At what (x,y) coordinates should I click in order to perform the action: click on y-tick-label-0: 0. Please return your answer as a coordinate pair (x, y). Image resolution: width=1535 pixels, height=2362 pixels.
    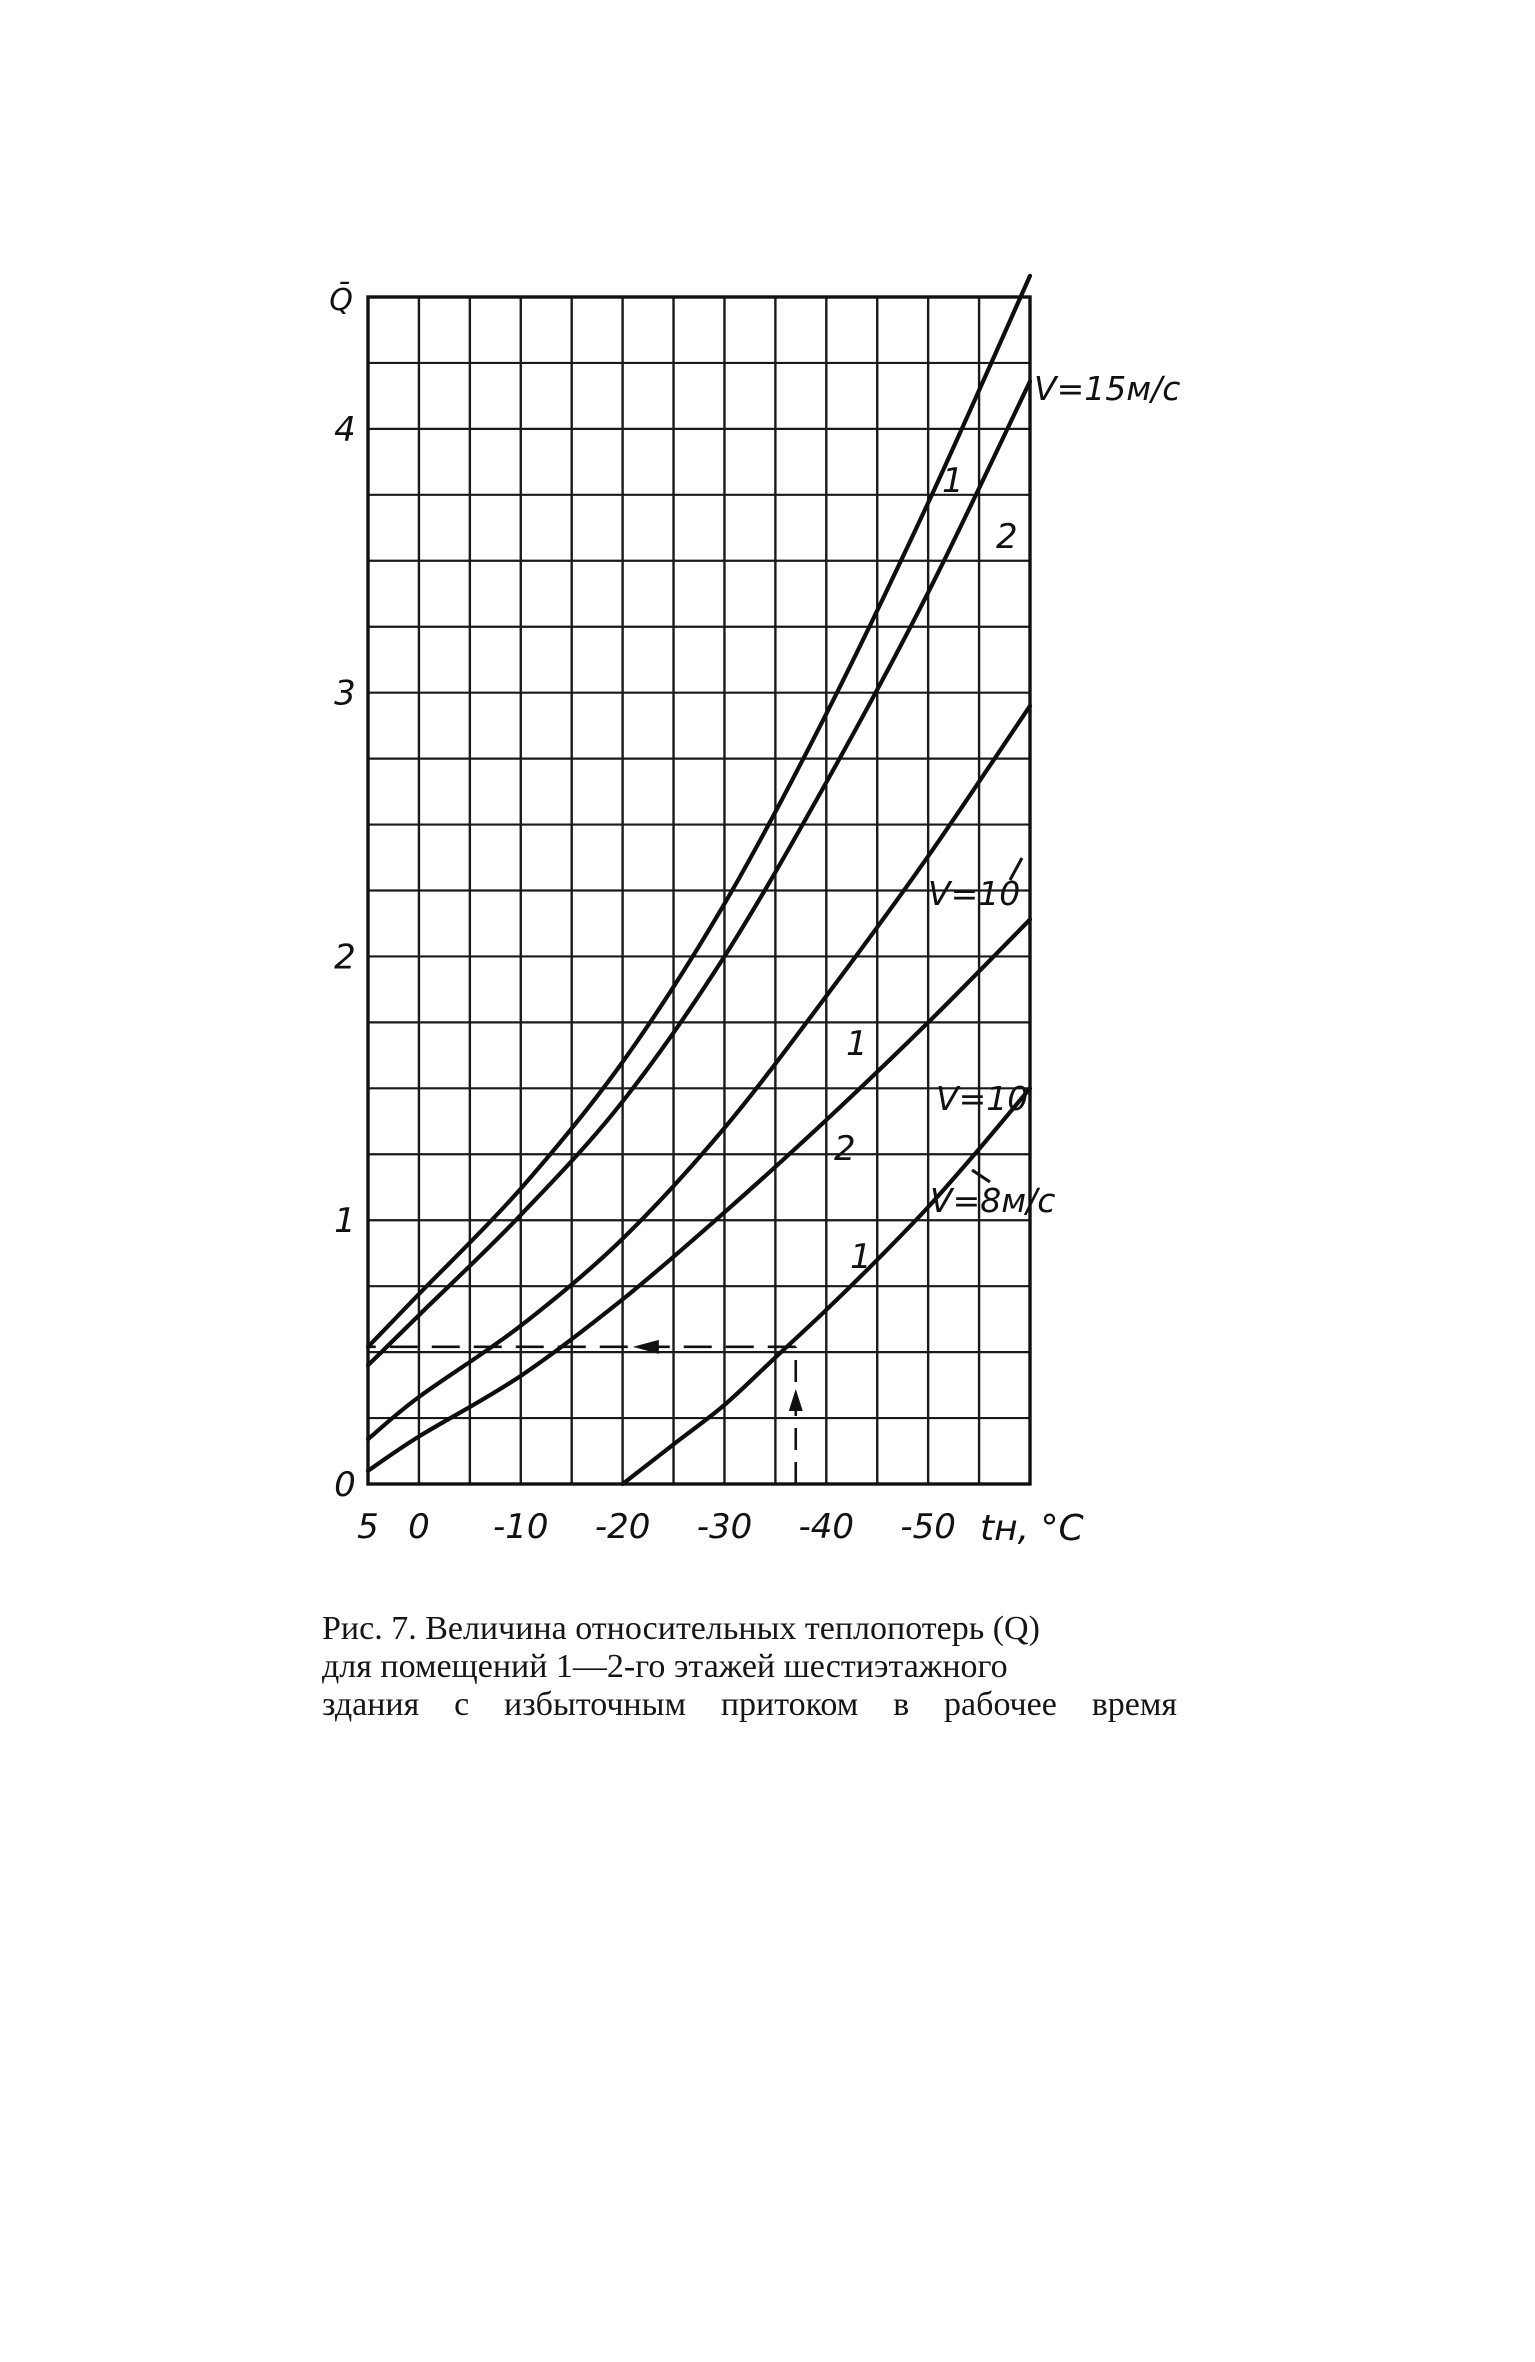
    Looking at the image, I should click on (345, 1485).